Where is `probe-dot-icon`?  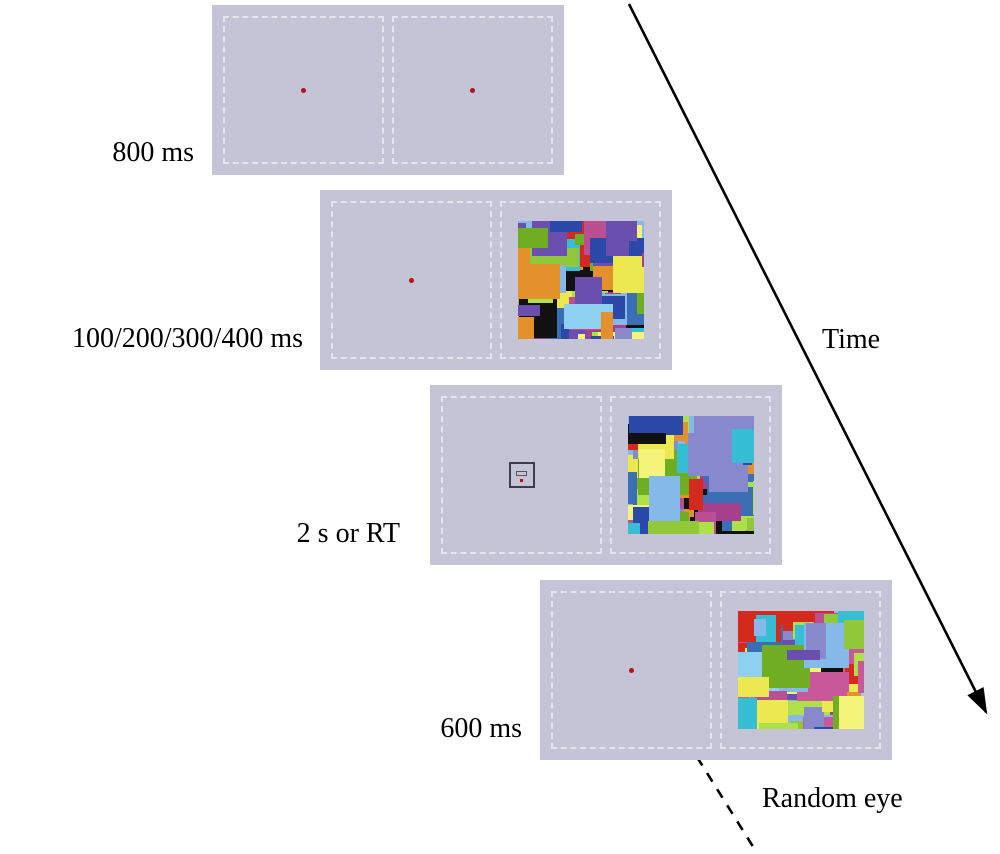
probe-dot-icon is located at coordinates (521, 480).